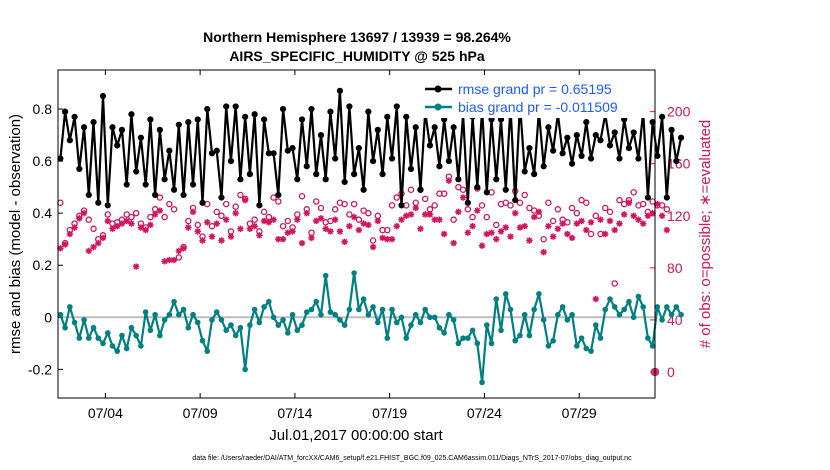 This screenshot has width=830, height=470. I want to click on y-left-tick-label: 0.2, so click(43, 265).